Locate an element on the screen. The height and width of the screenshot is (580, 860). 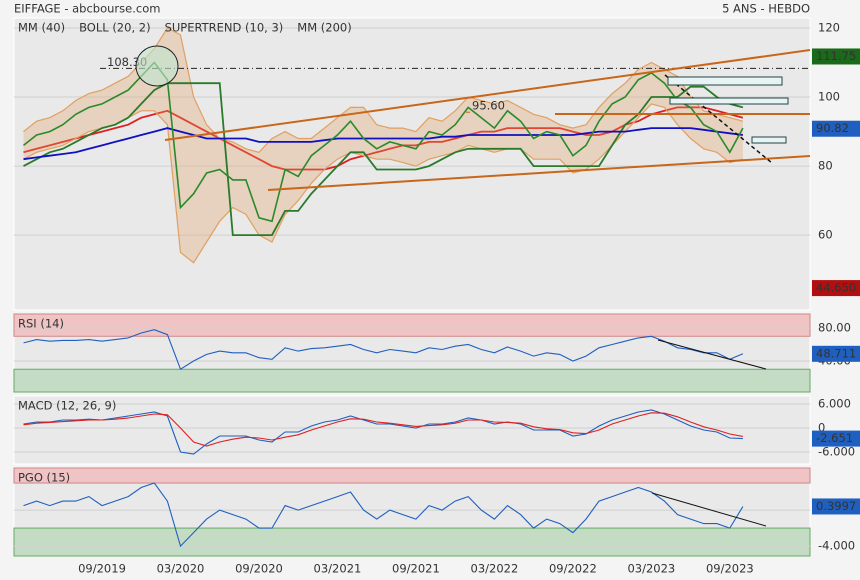
rsi-trend is located at coordinates (712, 354).